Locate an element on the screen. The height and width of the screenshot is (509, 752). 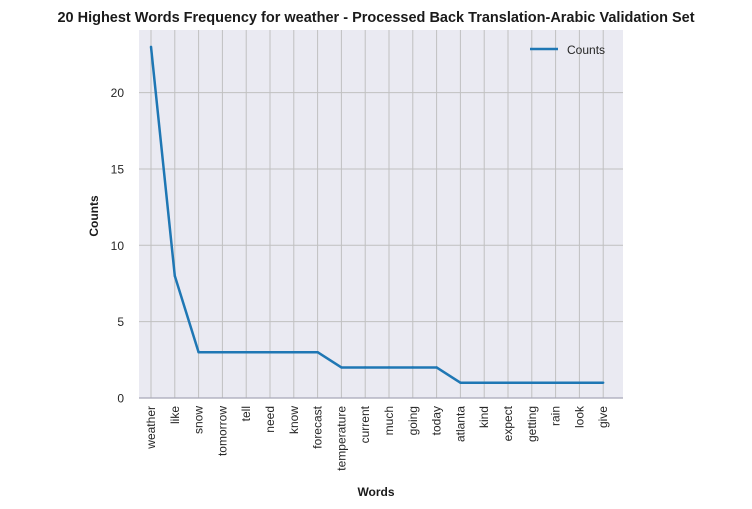
x-tick-label: give is located at coordinates (603, 417).